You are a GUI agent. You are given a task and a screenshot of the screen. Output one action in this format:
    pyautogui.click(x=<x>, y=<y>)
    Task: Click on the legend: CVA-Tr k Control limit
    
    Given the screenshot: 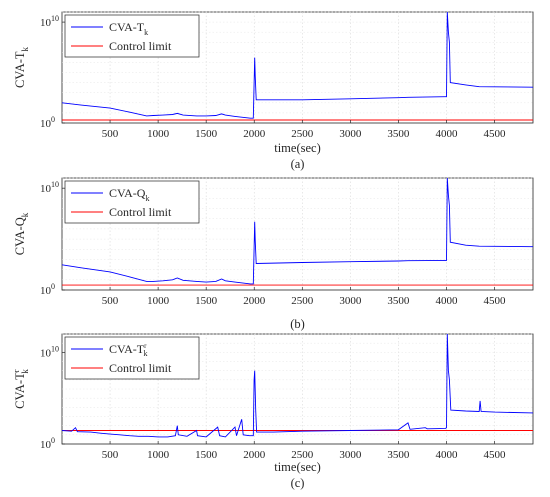 What is the action you would take?
    pyautogui.click(x=132, y=358)
    